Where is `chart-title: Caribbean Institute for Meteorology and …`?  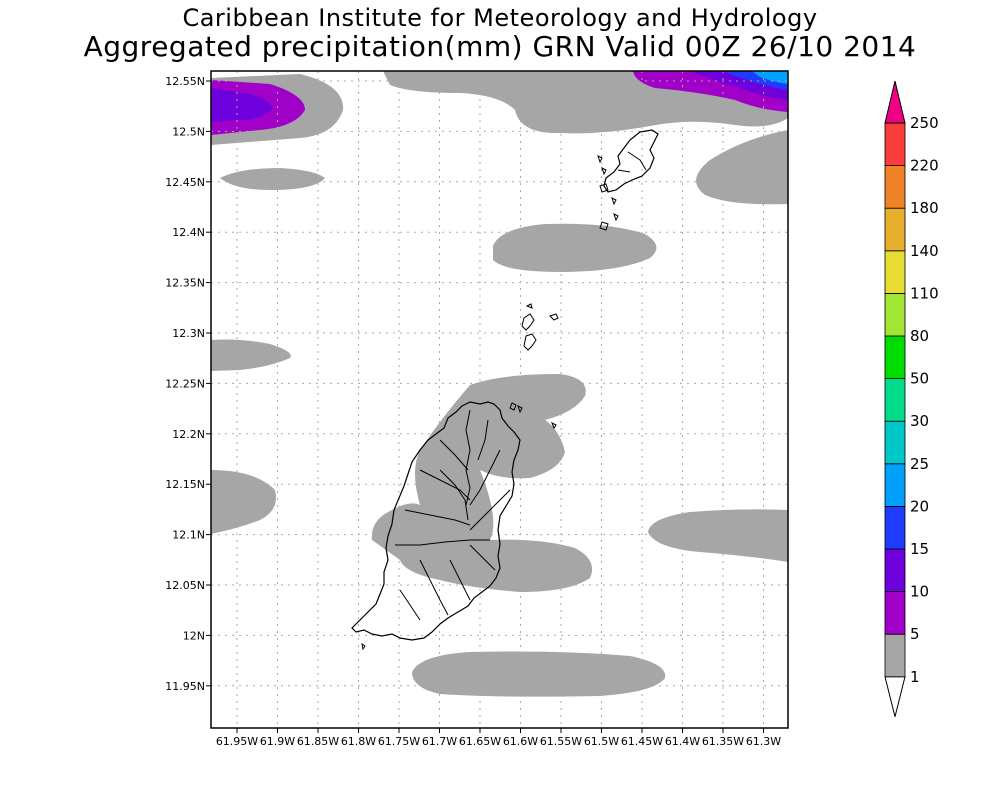
chart-title: Caribbean Institute for Meteorology and … is located at coordinates (500, 18).